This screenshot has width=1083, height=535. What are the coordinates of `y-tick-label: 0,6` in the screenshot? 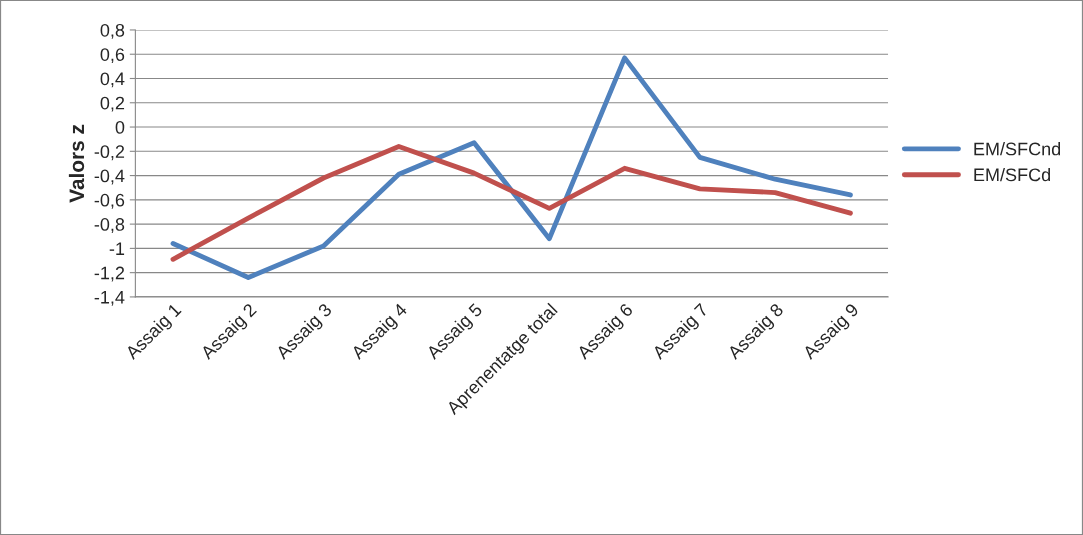 It's located at (112, 56).